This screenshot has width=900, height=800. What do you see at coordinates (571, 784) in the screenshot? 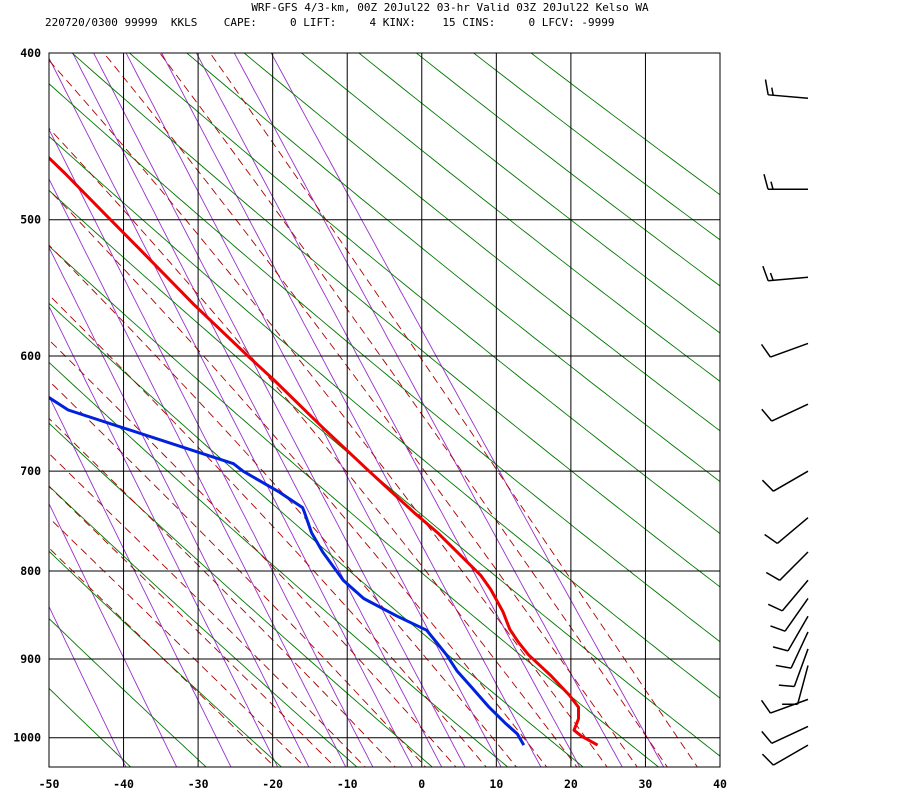
I see `temperature-tick-label: 20` at bounding box center [571, 784].